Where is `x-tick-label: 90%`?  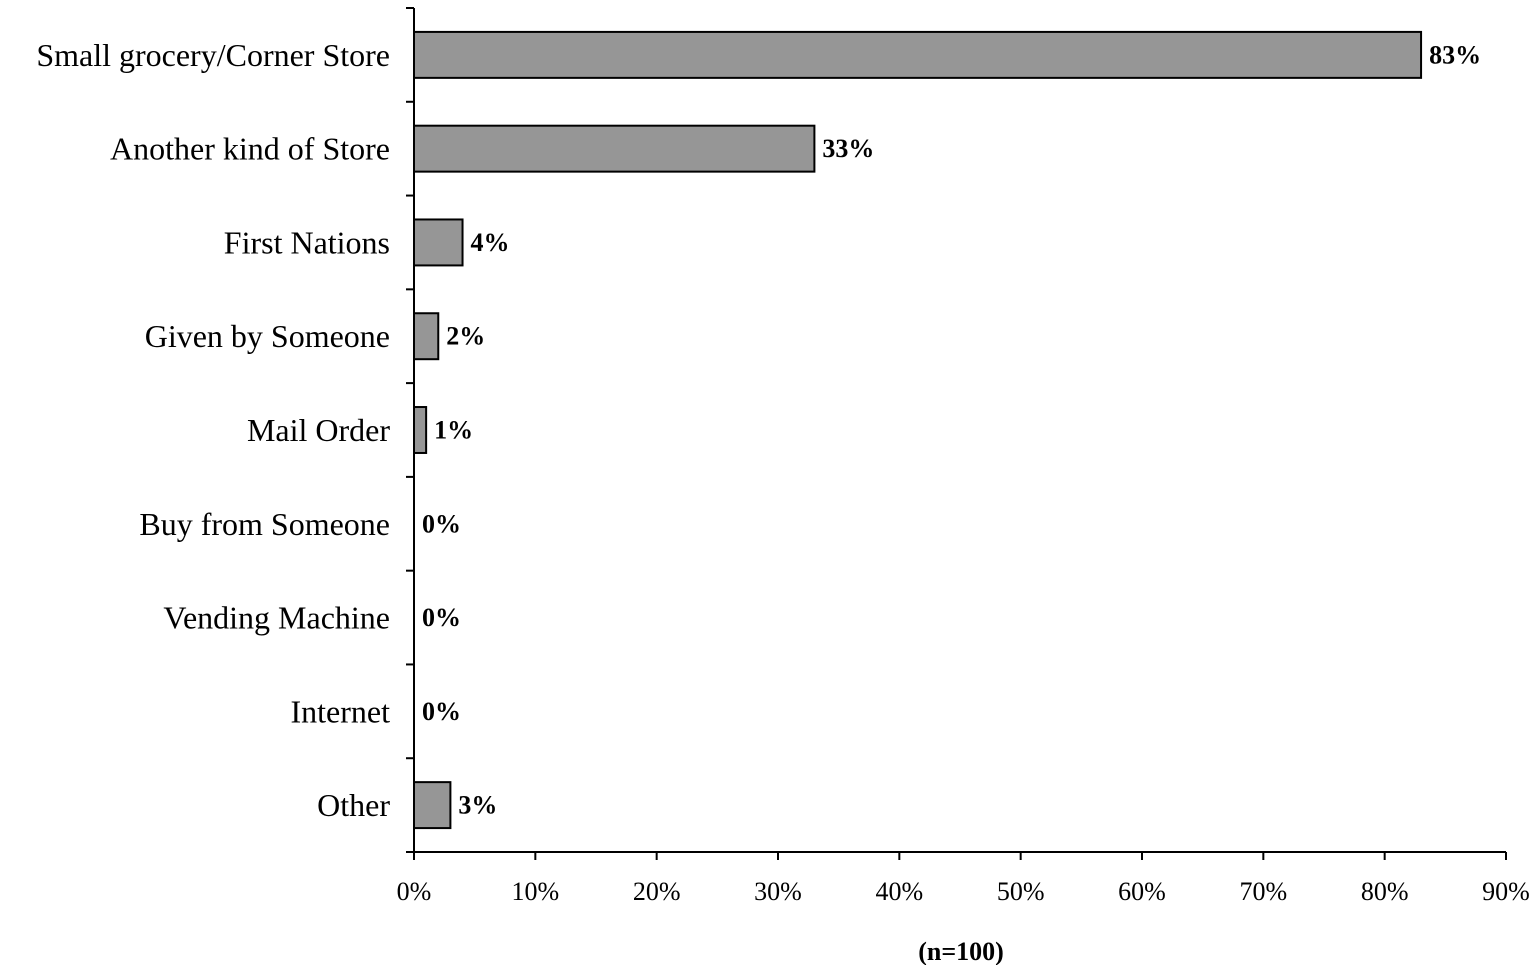 x-tick-label: 90% is located at coordinates (1506, 891).